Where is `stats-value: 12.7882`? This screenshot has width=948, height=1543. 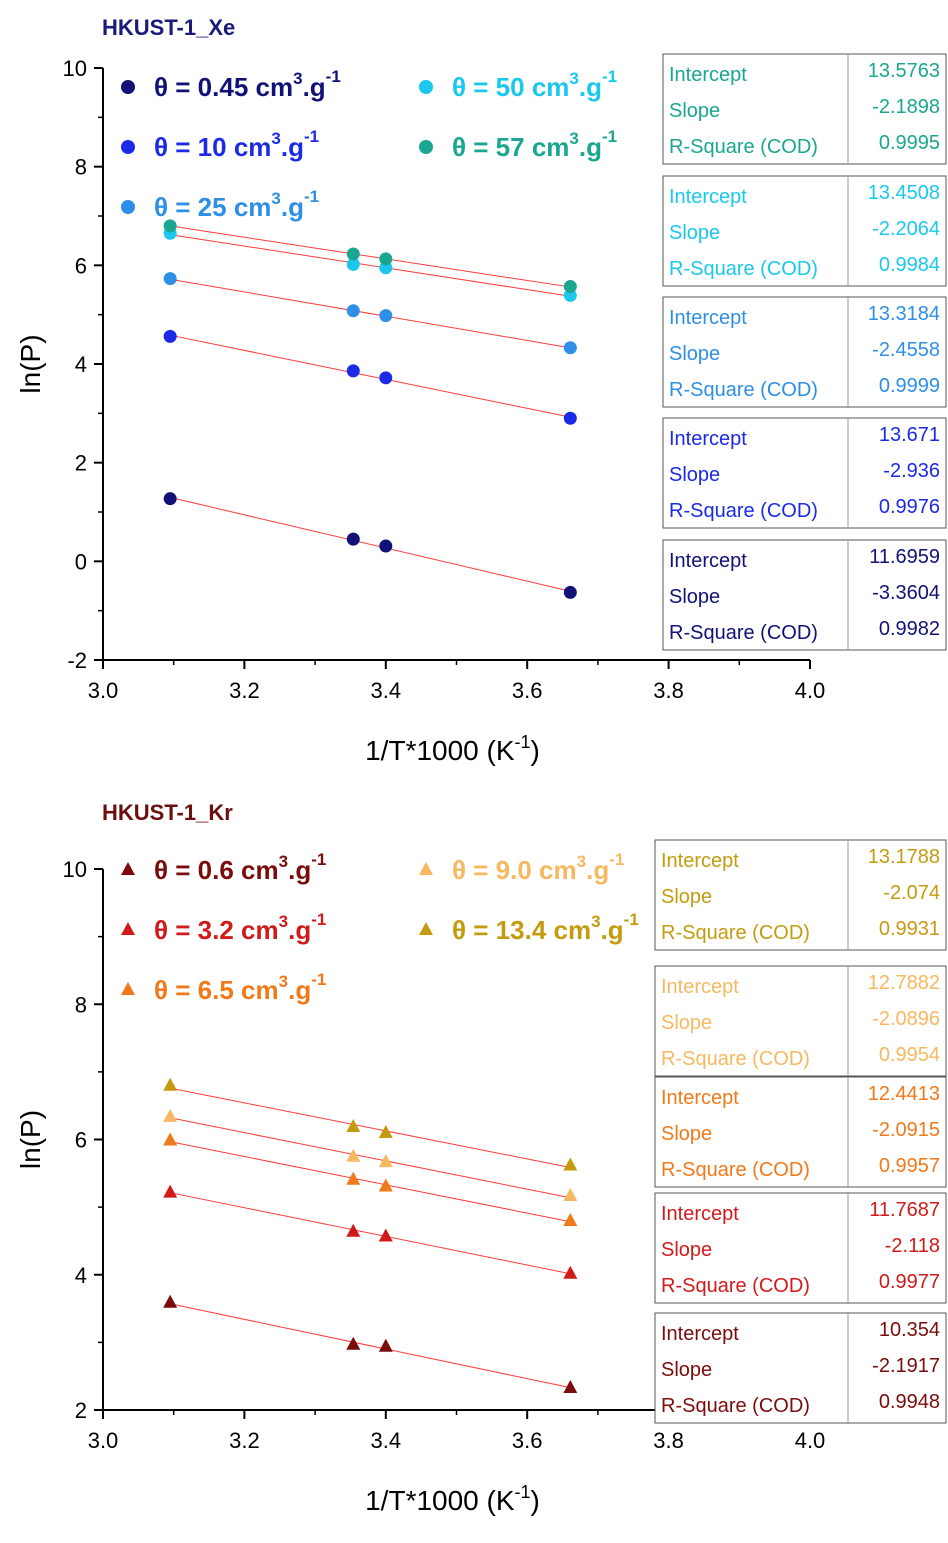
stats-value: 12.7882 is located at coordinates (904, 983).